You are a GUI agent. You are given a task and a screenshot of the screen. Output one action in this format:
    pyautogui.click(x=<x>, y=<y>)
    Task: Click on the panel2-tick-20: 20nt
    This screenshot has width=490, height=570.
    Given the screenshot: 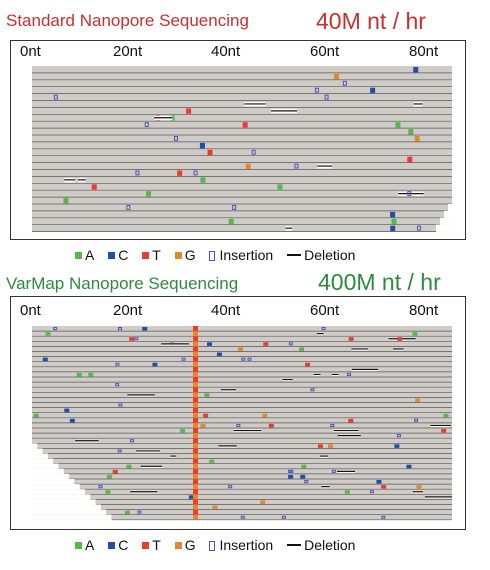 What is the action you would take?
    pyautogui.click(x=128, y=310)
    